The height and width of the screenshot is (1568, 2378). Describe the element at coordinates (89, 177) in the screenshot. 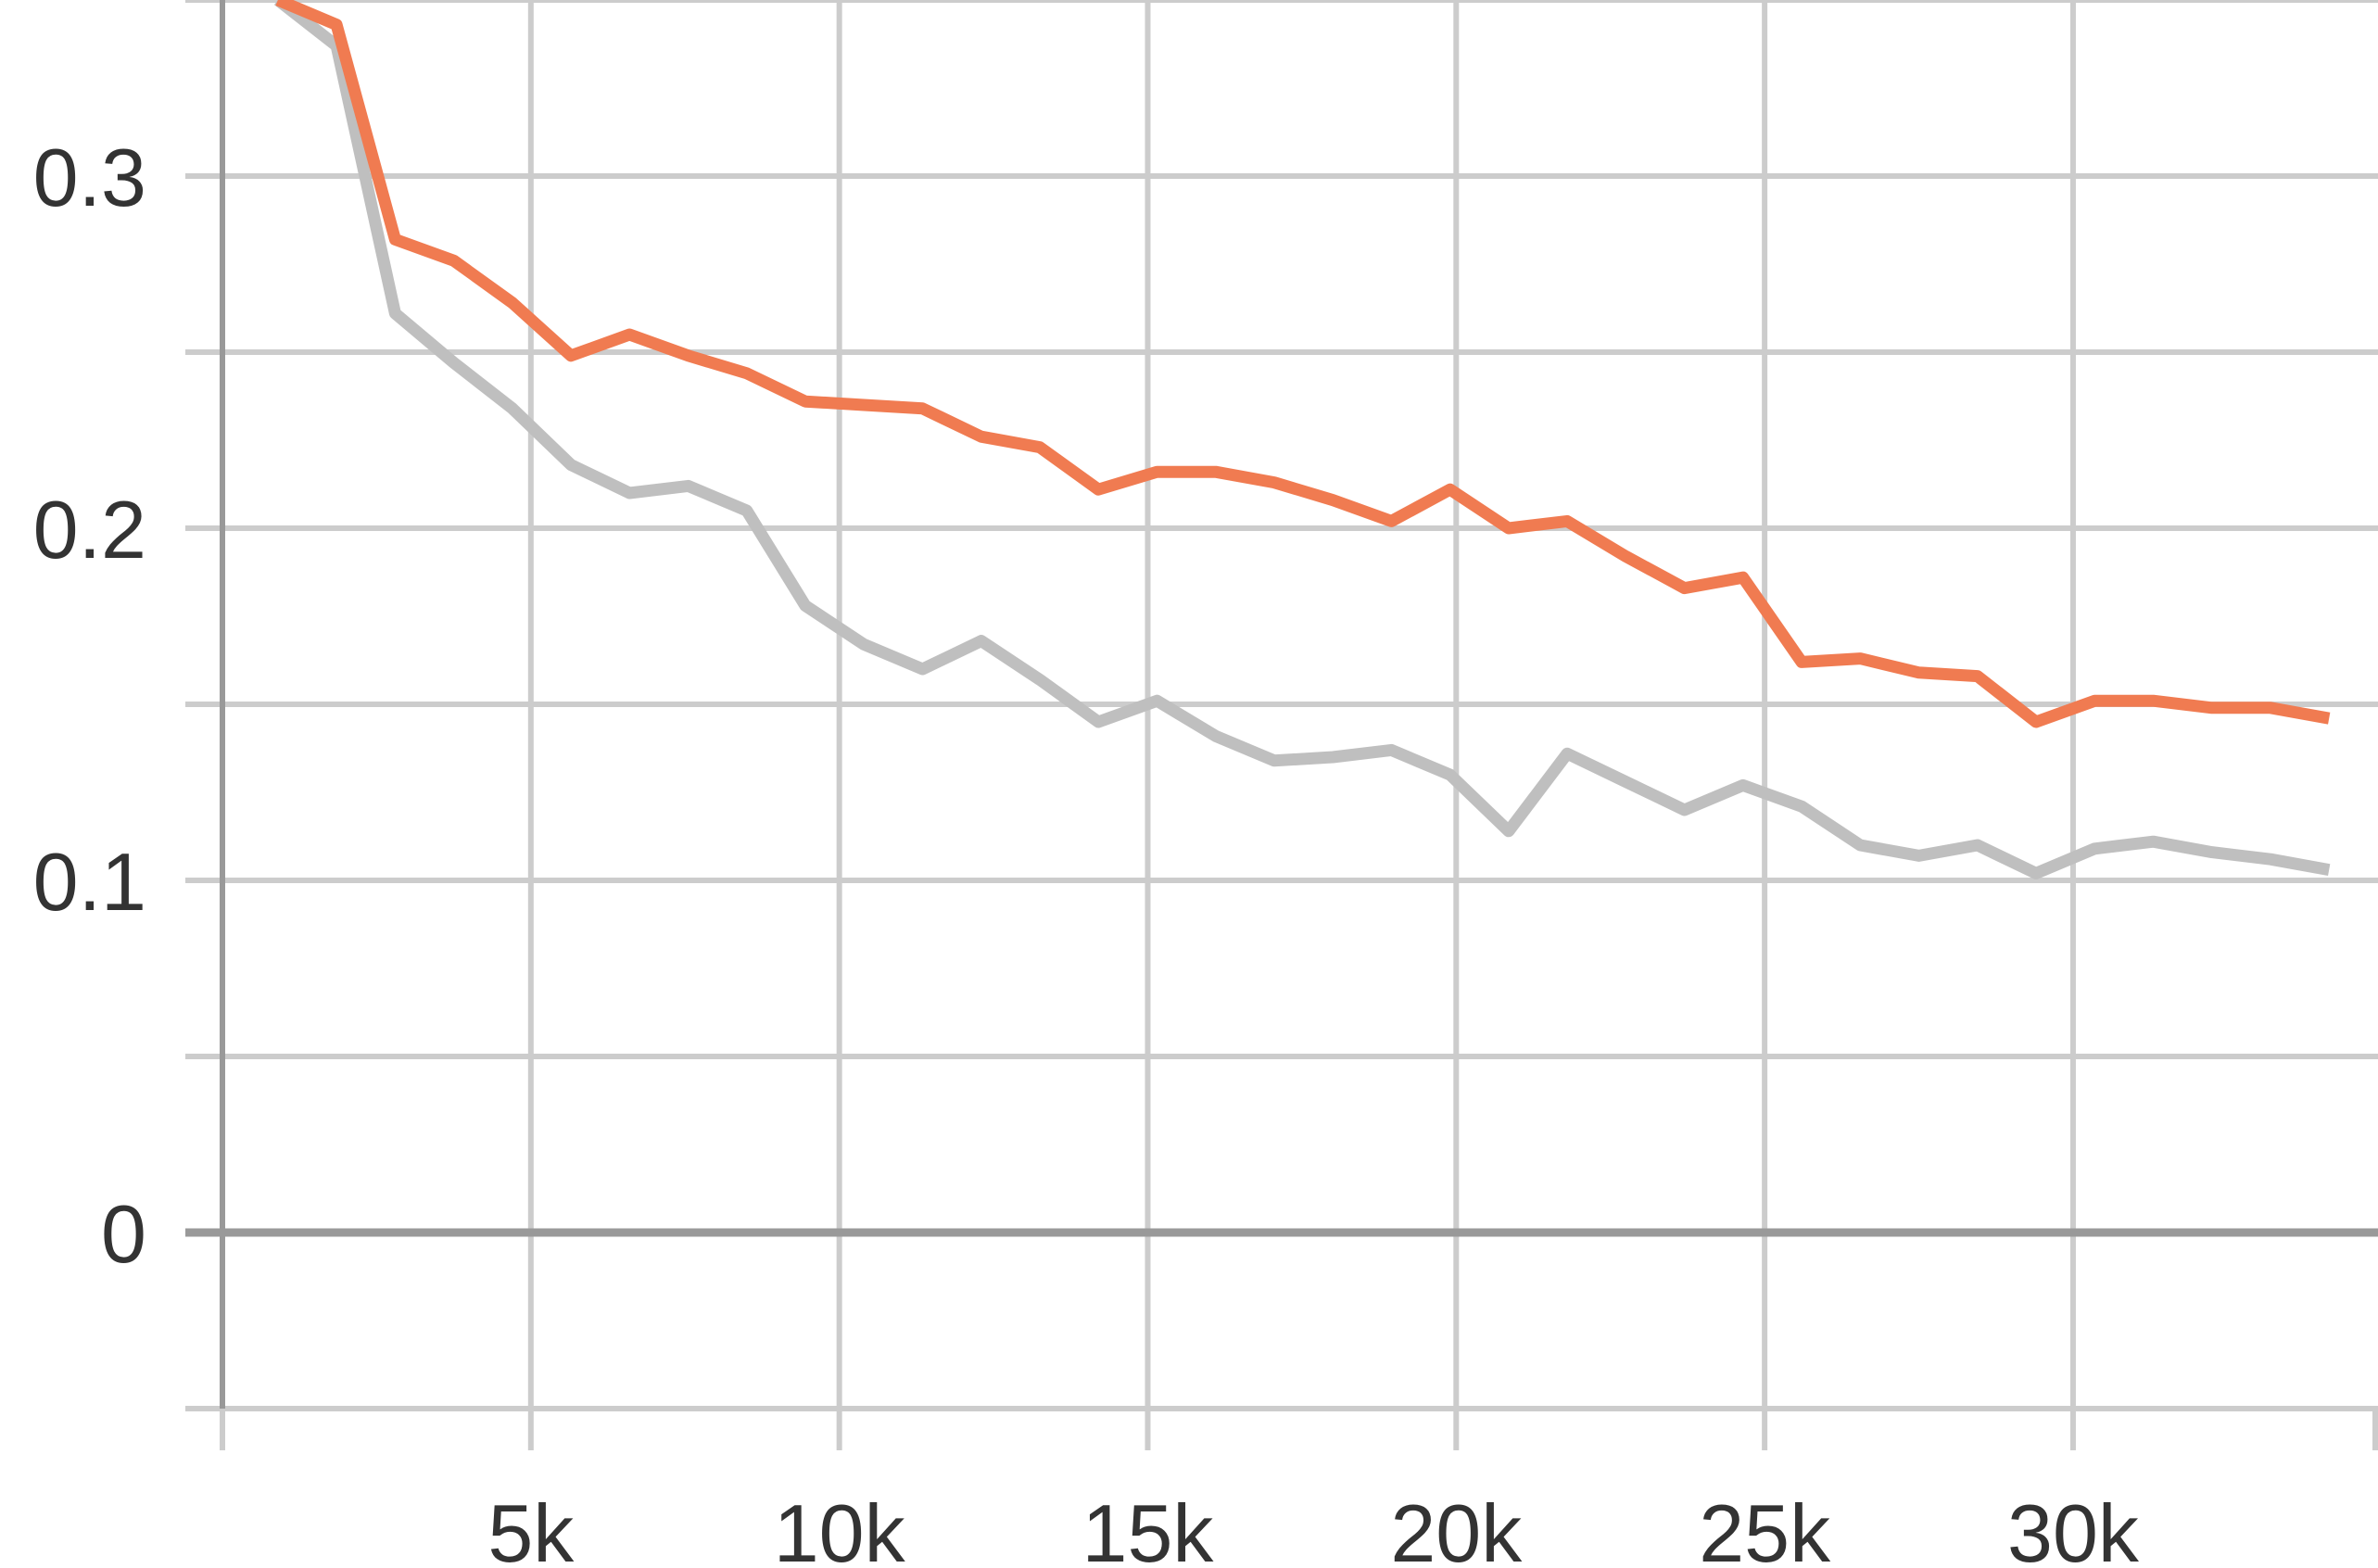

I see `y-tick-label: 0.3` at that location.